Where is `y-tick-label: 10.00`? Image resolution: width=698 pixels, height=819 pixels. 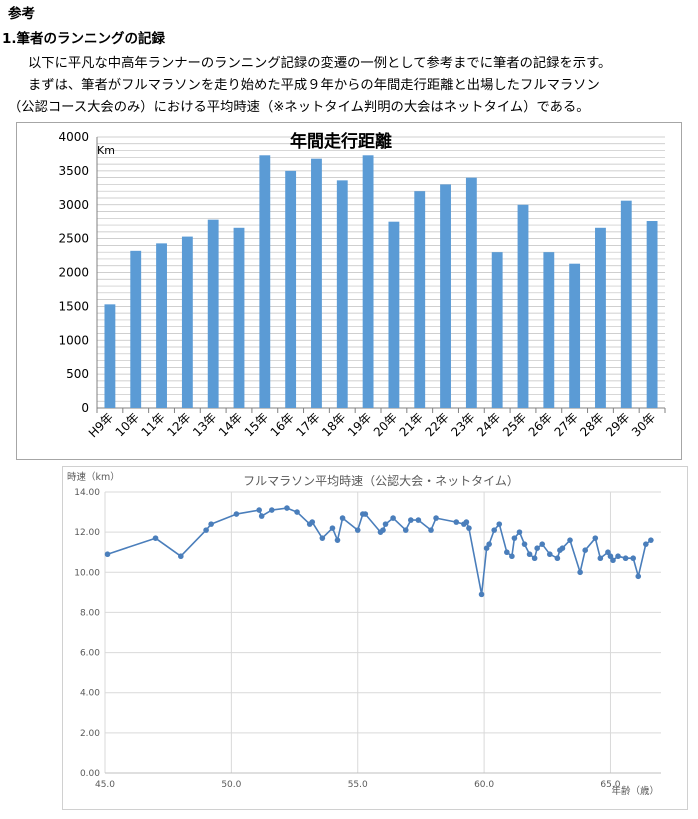
y-tick-label: 10.00 is located at coordinates (87, 573).